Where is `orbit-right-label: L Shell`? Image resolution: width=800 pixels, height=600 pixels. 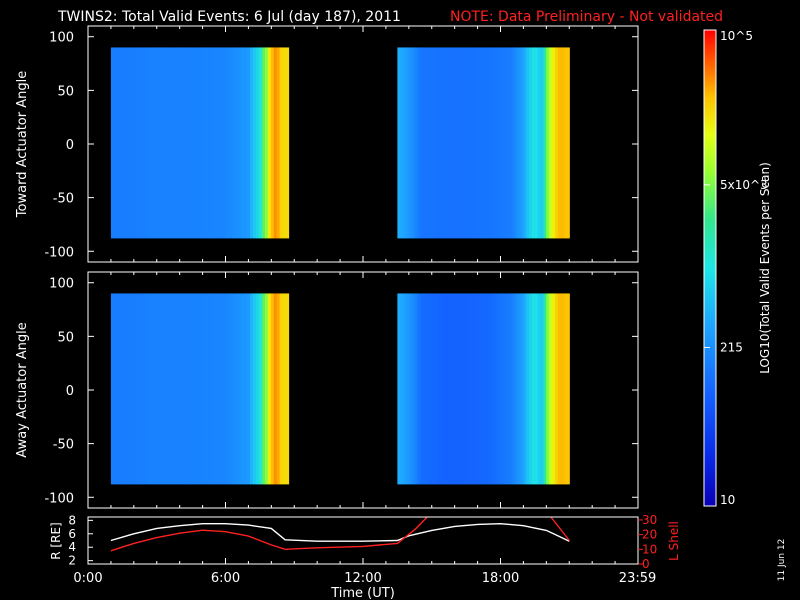 orbit-right-label: L Shell is located at coordinates (674, 541).